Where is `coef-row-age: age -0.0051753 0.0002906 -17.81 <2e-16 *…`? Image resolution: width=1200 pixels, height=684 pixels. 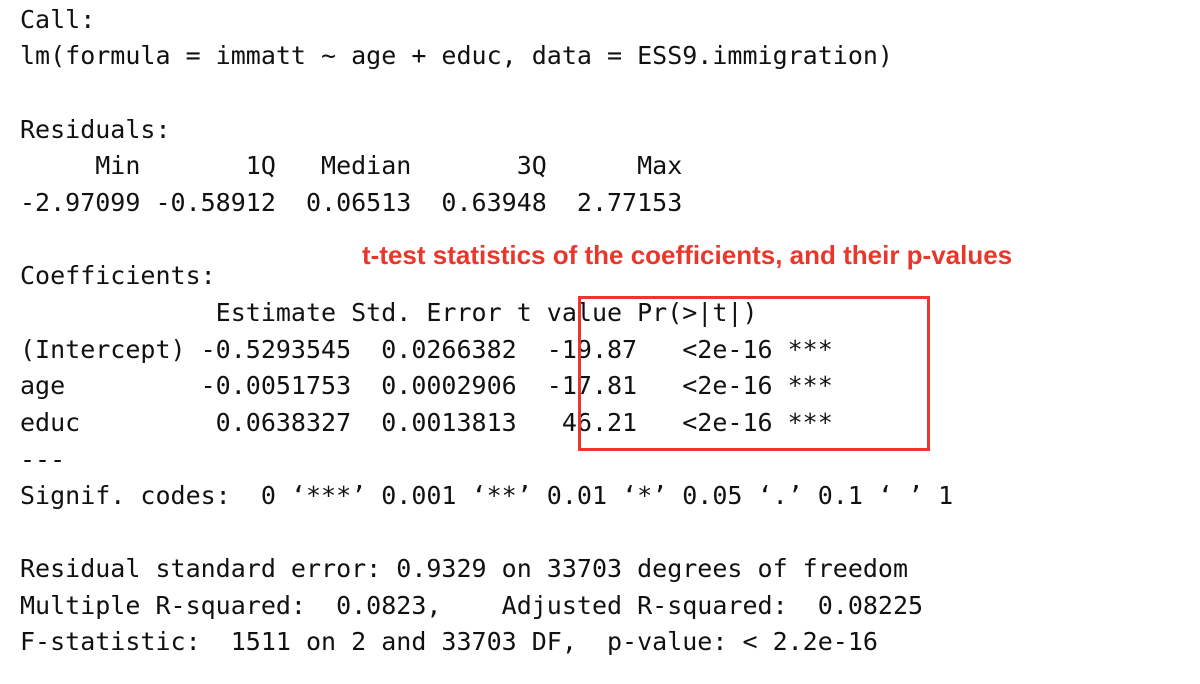
coef-row-age: age -0.0051753 0.0002906 -17.81 <2e-16 *… is located at coordinates (426, 385).